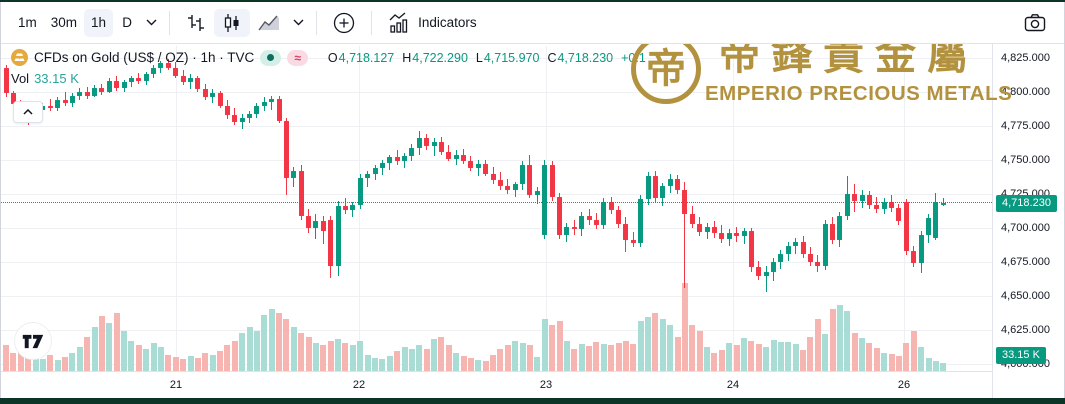 Image resolution: width=1065 pixels, height=404 pixels. What do you see at coordinates (1025, 160) in the screenshot?
I see `price-tick-label: 4,750.000` at bounding box center [1025, 160].